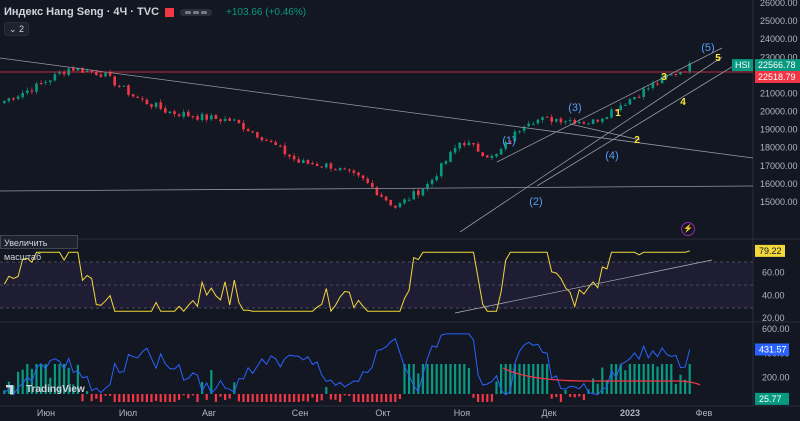  I want to click on time-axis-label: Авг, so click(209, 413).